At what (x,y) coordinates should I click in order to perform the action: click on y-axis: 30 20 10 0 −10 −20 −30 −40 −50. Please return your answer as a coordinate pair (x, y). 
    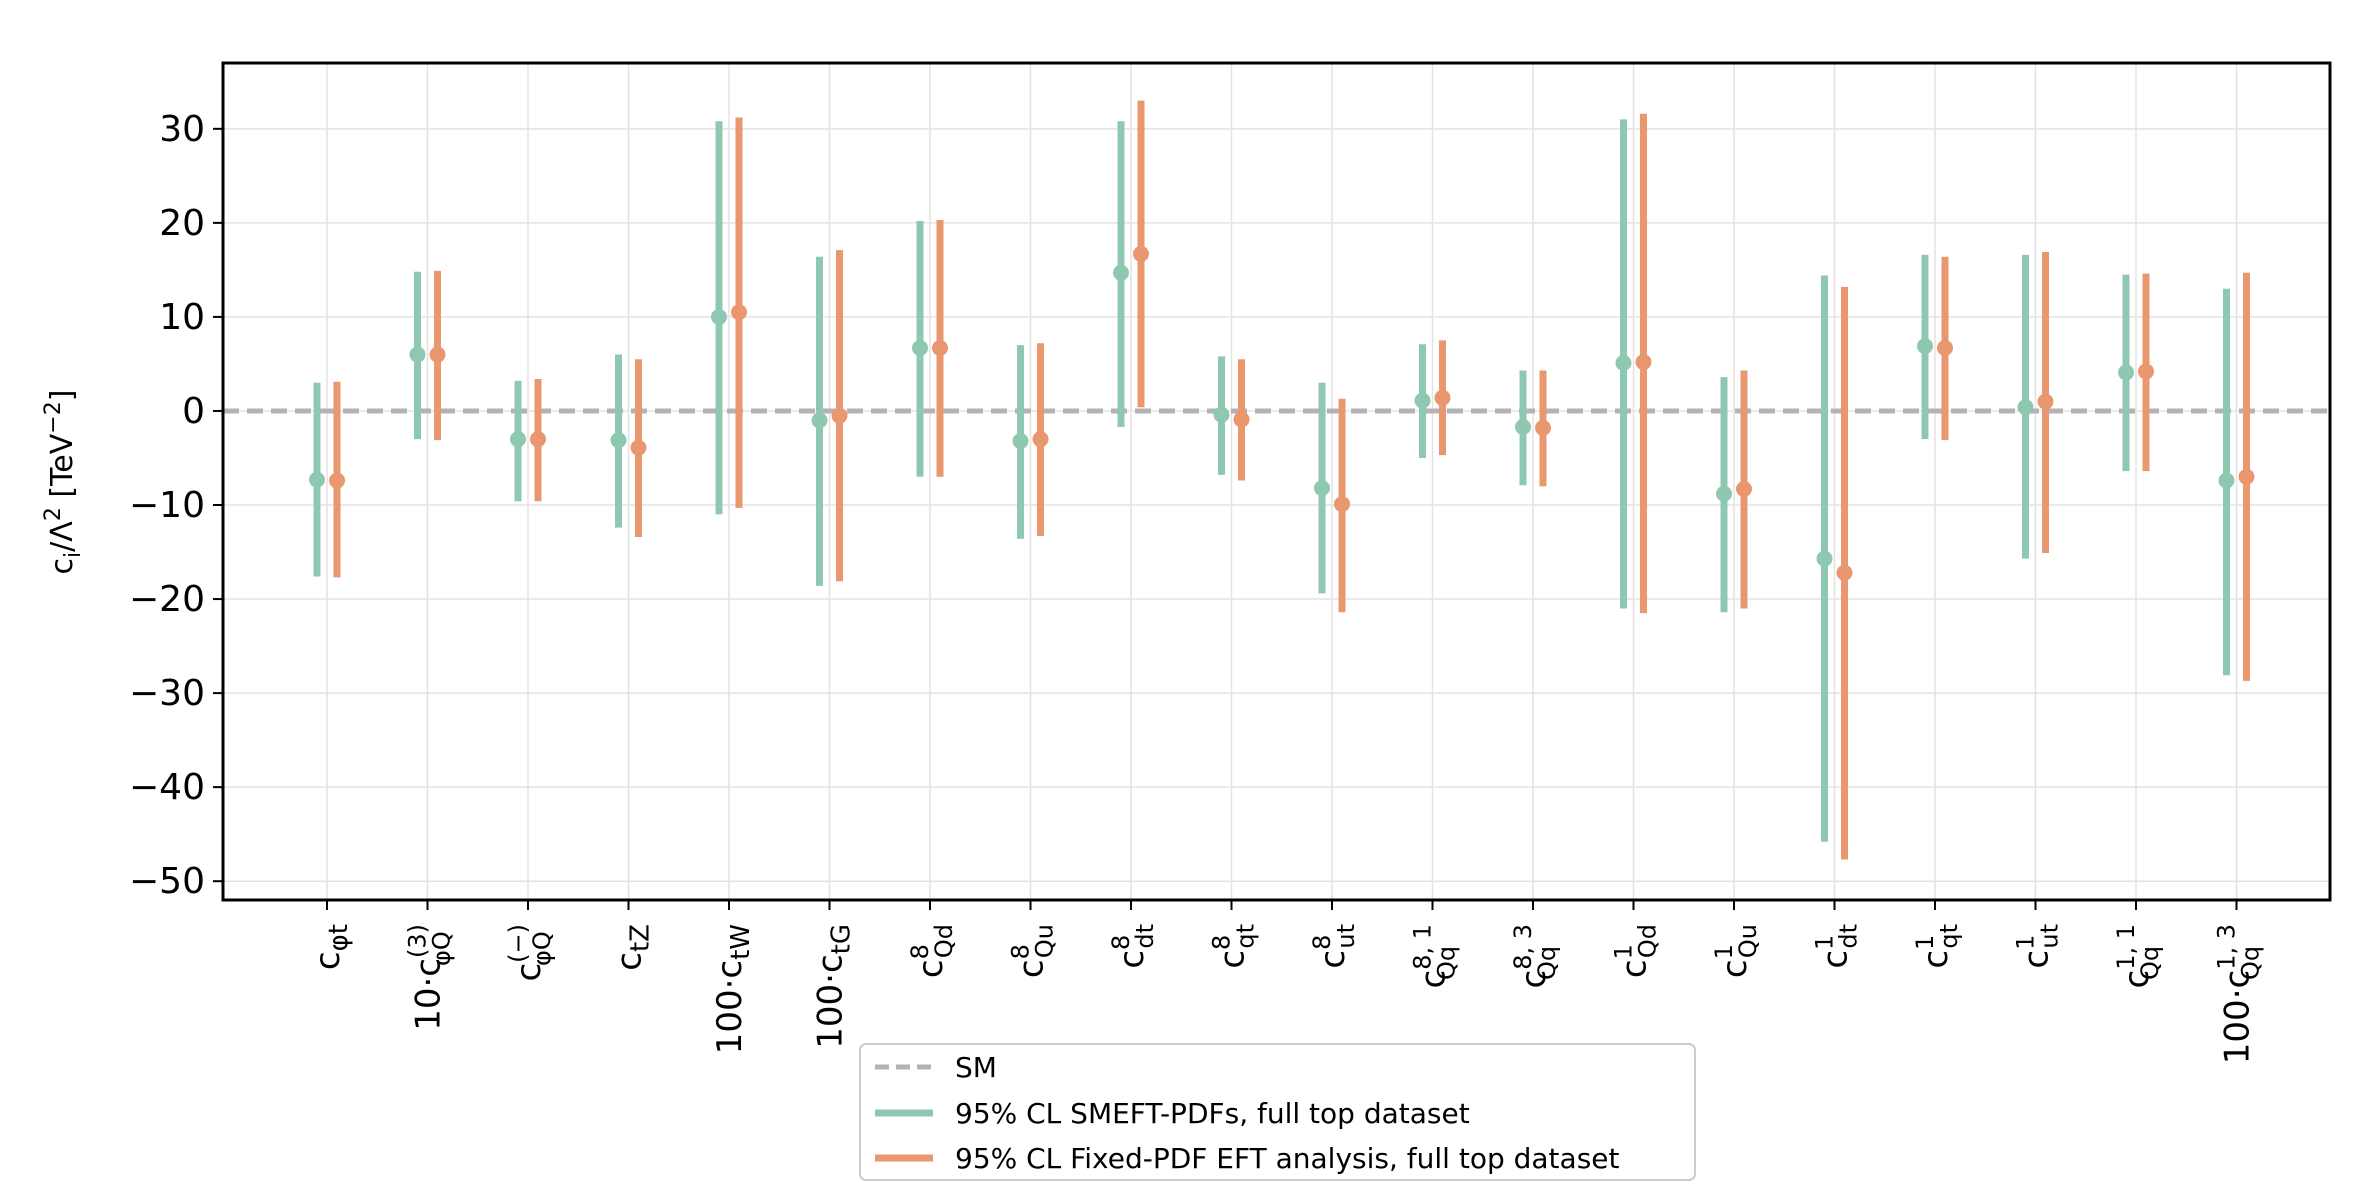
    Looking at the image, I should click on (176, 505).